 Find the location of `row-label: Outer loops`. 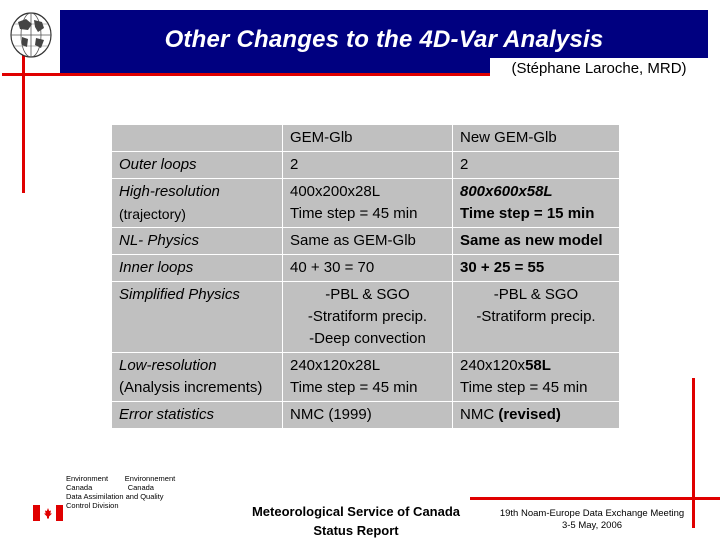

row-label: Outer loops is located at coordinates (197, 165).